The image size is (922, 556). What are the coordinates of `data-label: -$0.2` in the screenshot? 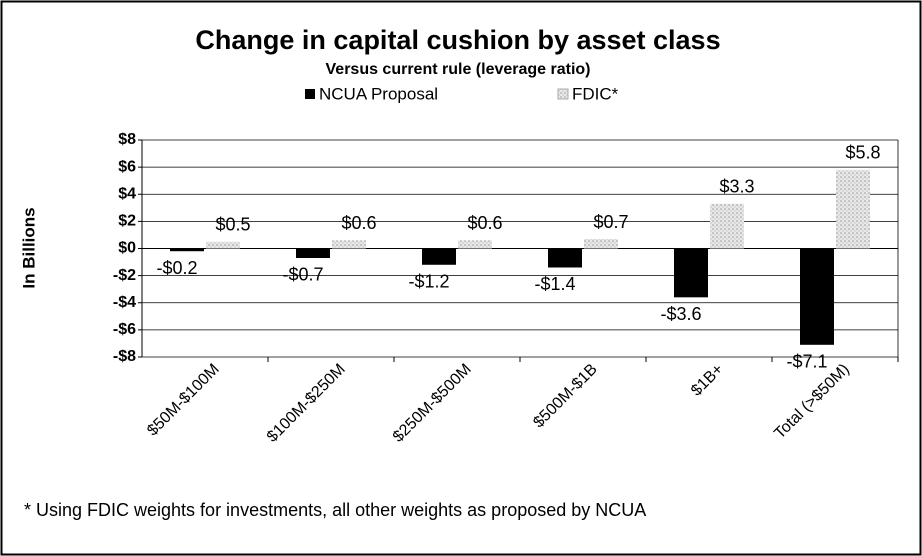 It's located at (176, 268).